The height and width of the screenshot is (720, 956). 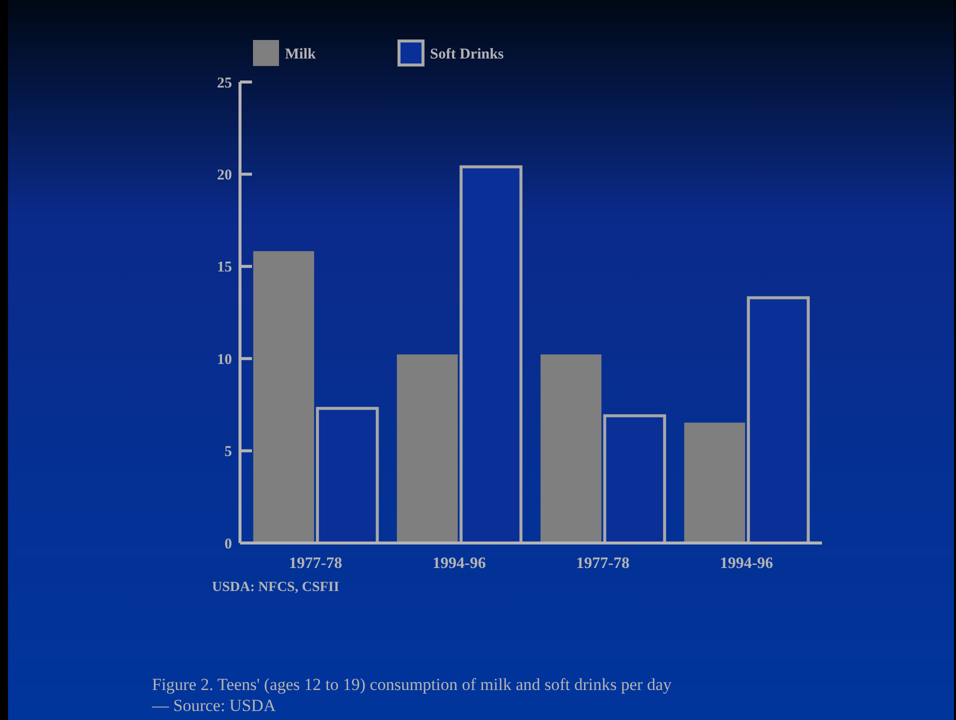 I want to click on caption: Figure 2. Teens' (ages 12 to 19) consumption of milk and soft drinks per day, so click(x=412, y=684).